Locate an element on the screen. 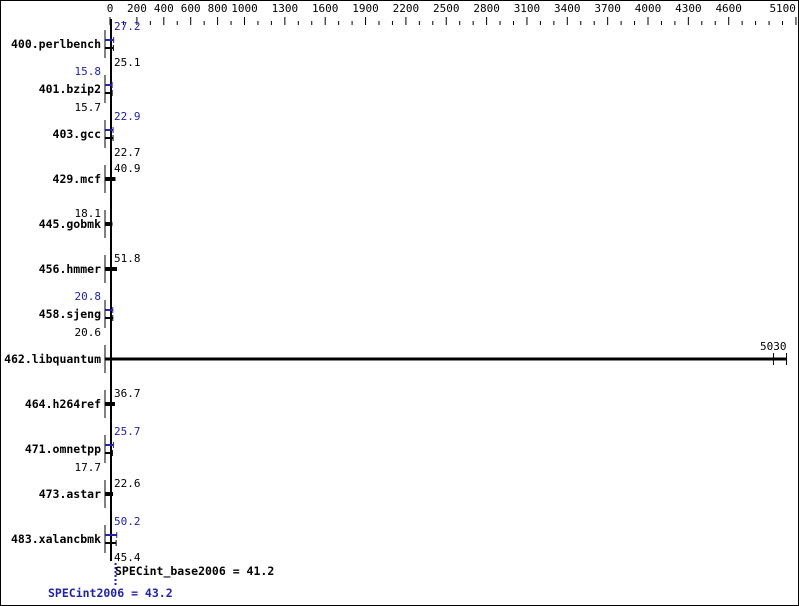  base-value-label: 36.7 is located at coordinates (127, 393).